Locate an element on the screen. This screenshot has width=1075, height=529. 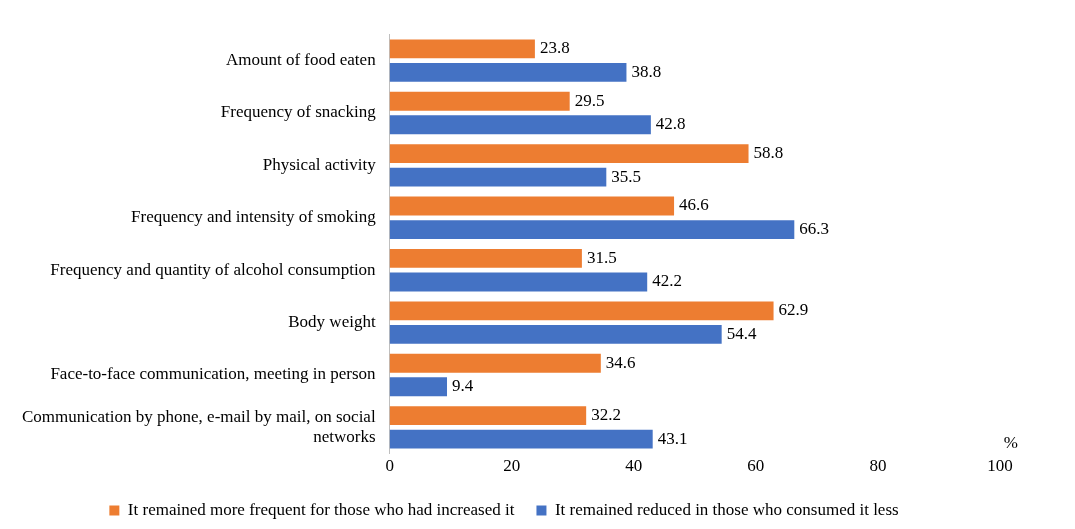
x-tick-label: 100 is located at coordinates (1000, 466).